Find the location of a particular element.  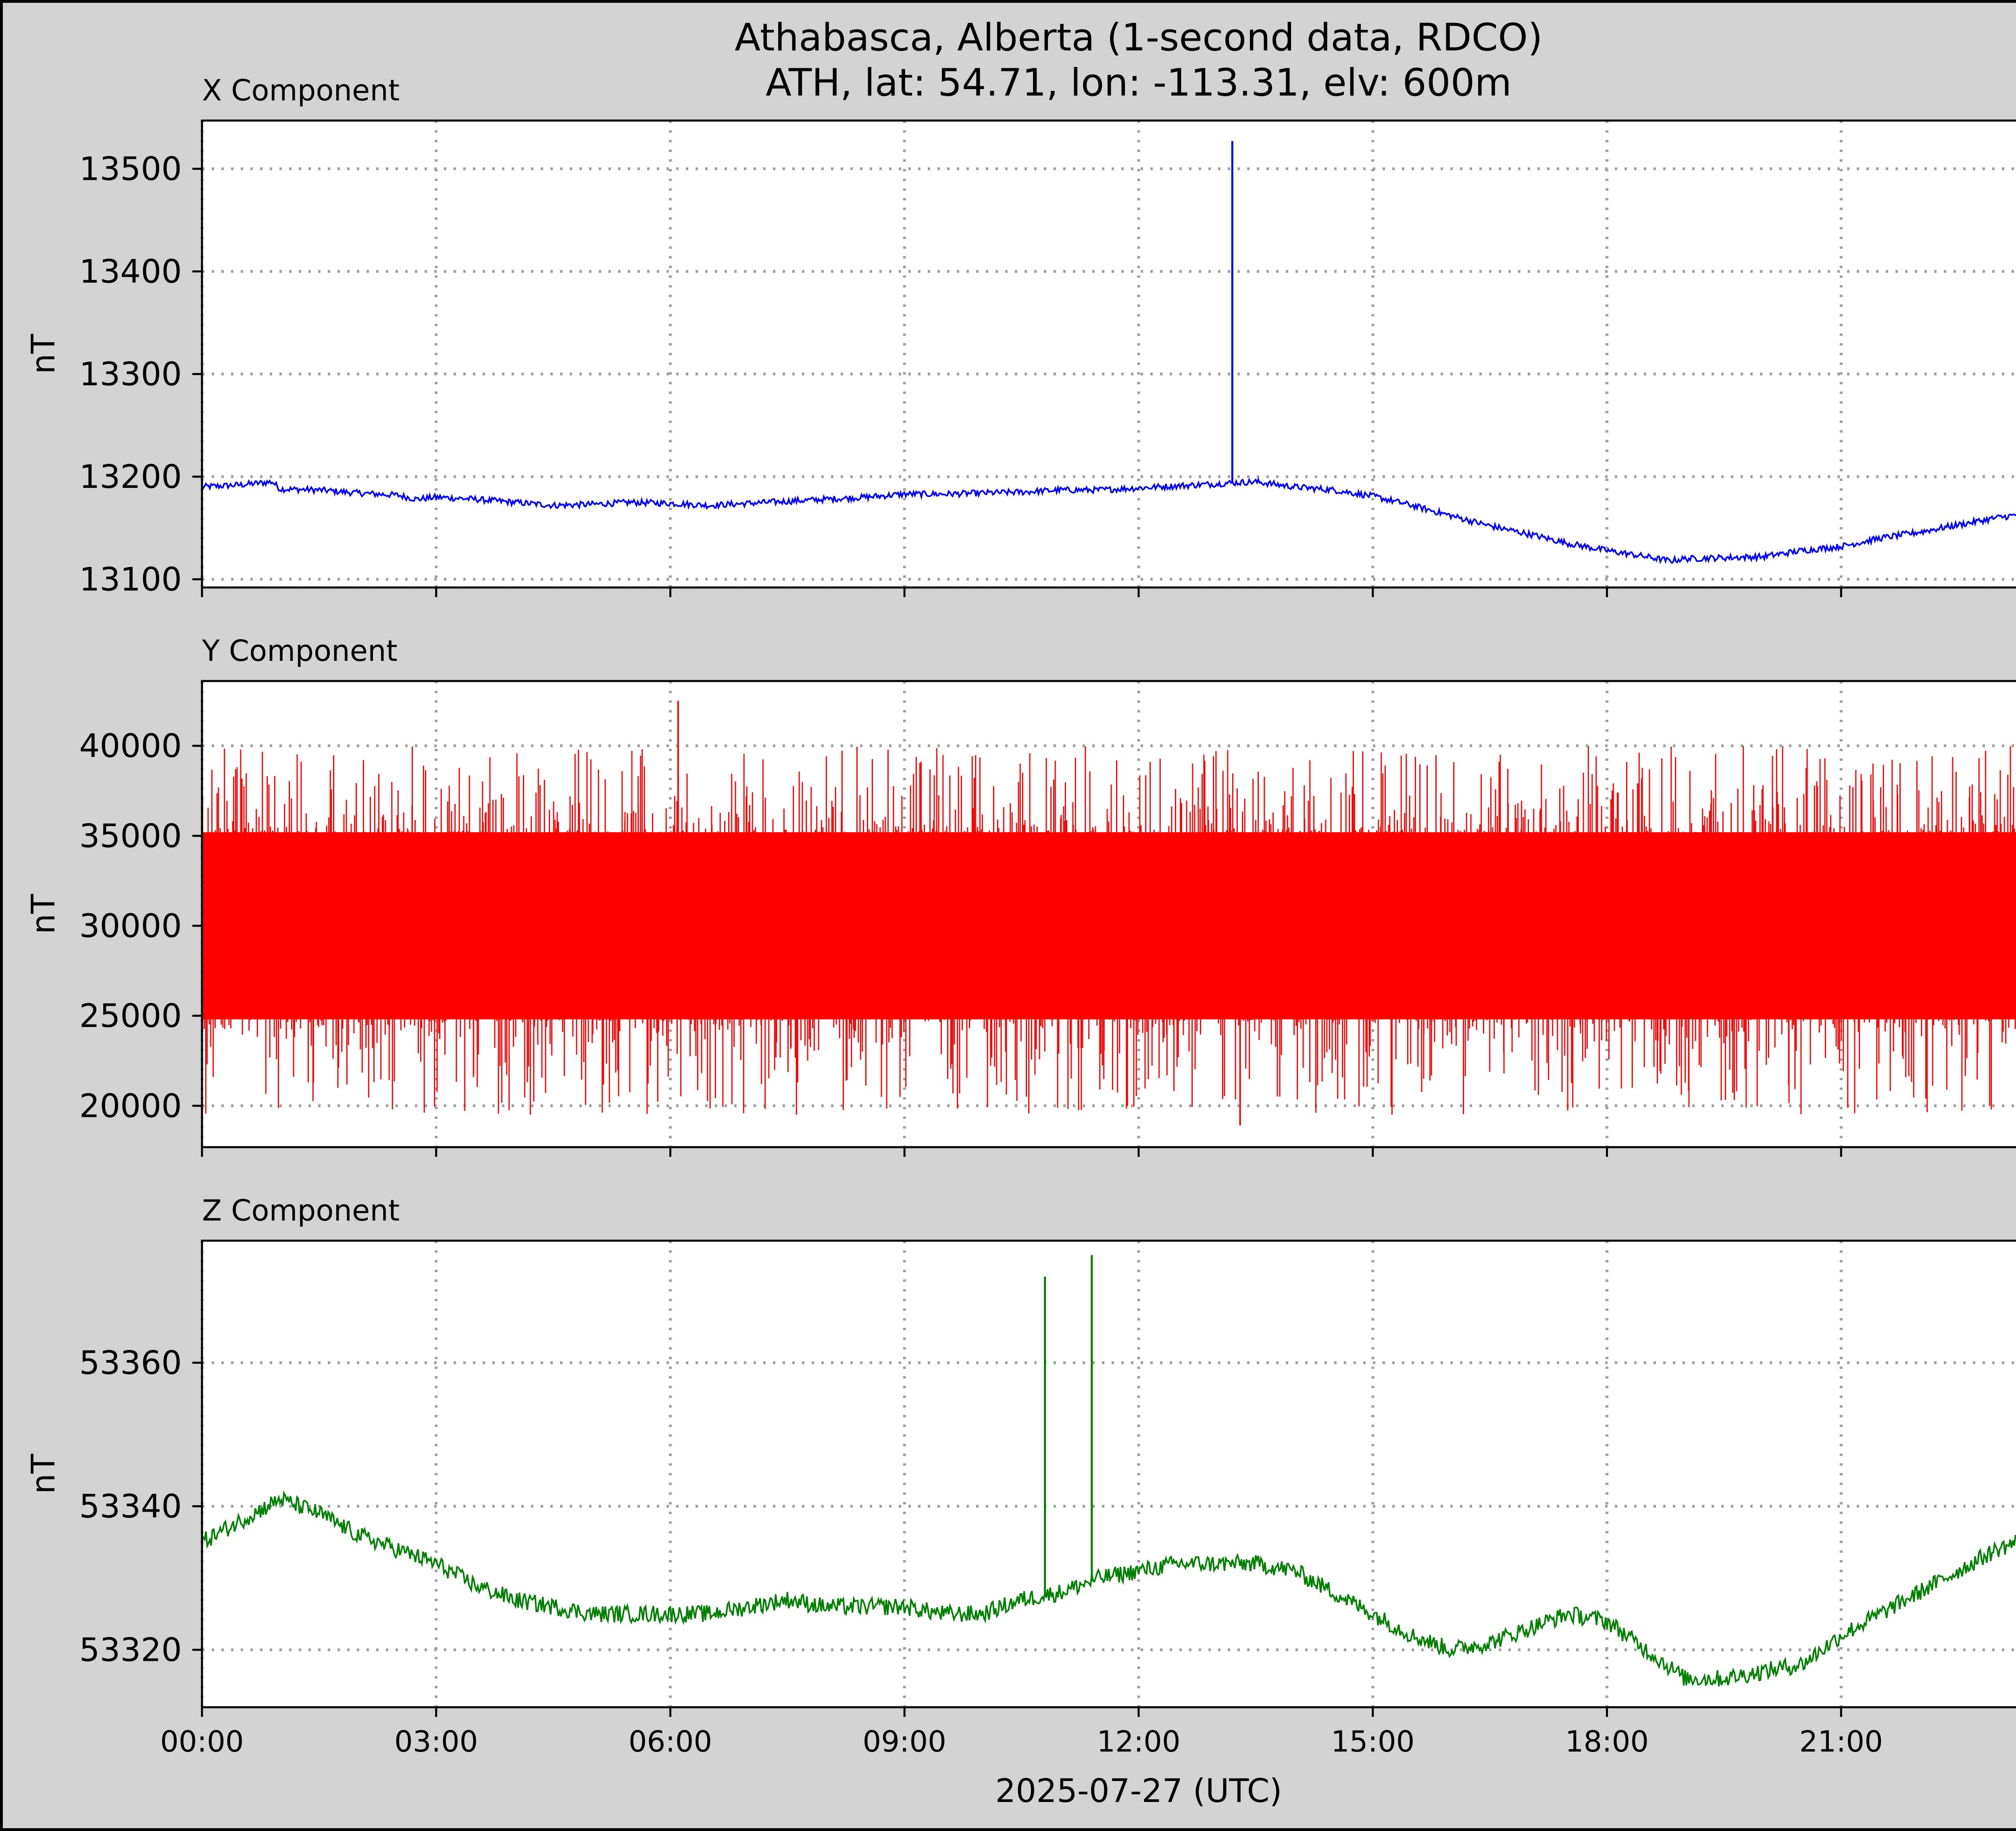

y-tick-label: 20000 is located at coordinates (130, 1106).